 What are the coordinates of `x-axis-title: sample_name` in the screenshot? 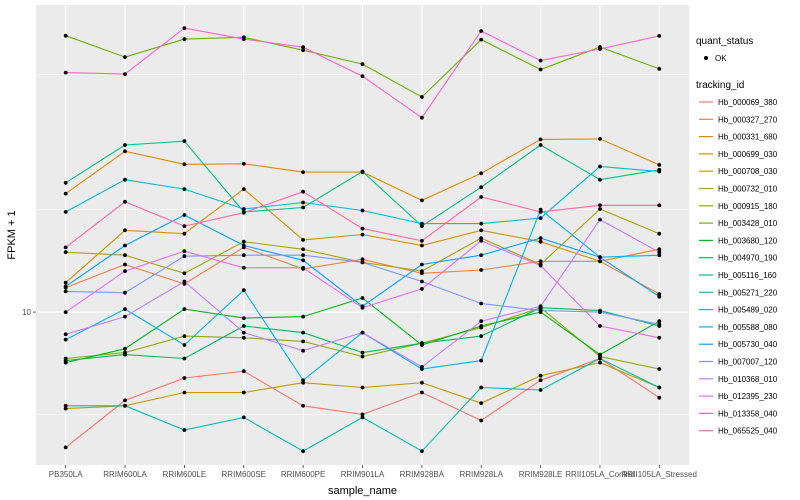 It's located at (362, 491).